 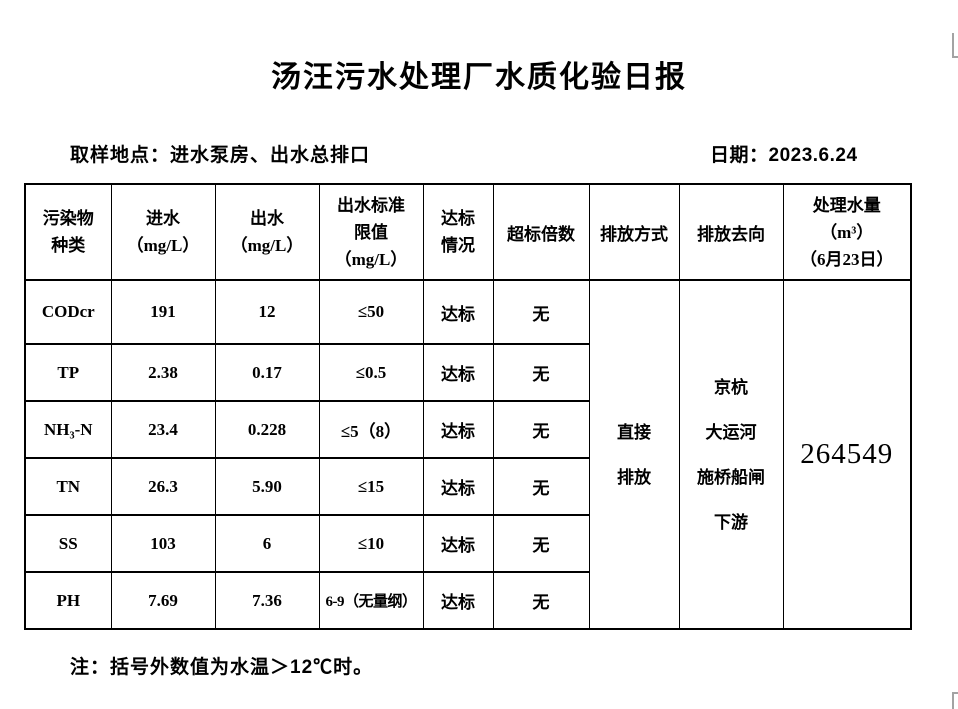 What do you see at coordinates (163, 486) in the screenshot?
I see `influent-cell: 26.3` at bounding box center [163, 486].